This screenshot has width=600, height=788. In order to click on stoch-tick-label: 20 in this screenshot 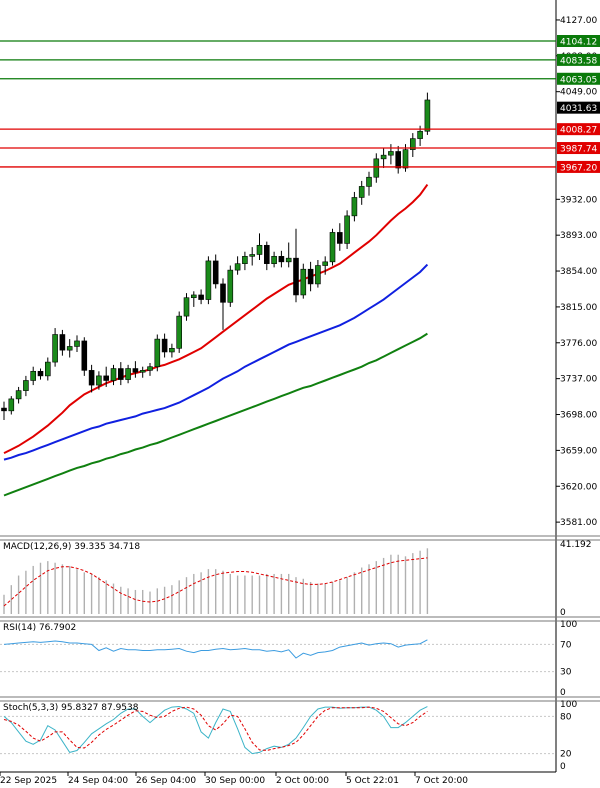, I will do `click(566, 755)`.